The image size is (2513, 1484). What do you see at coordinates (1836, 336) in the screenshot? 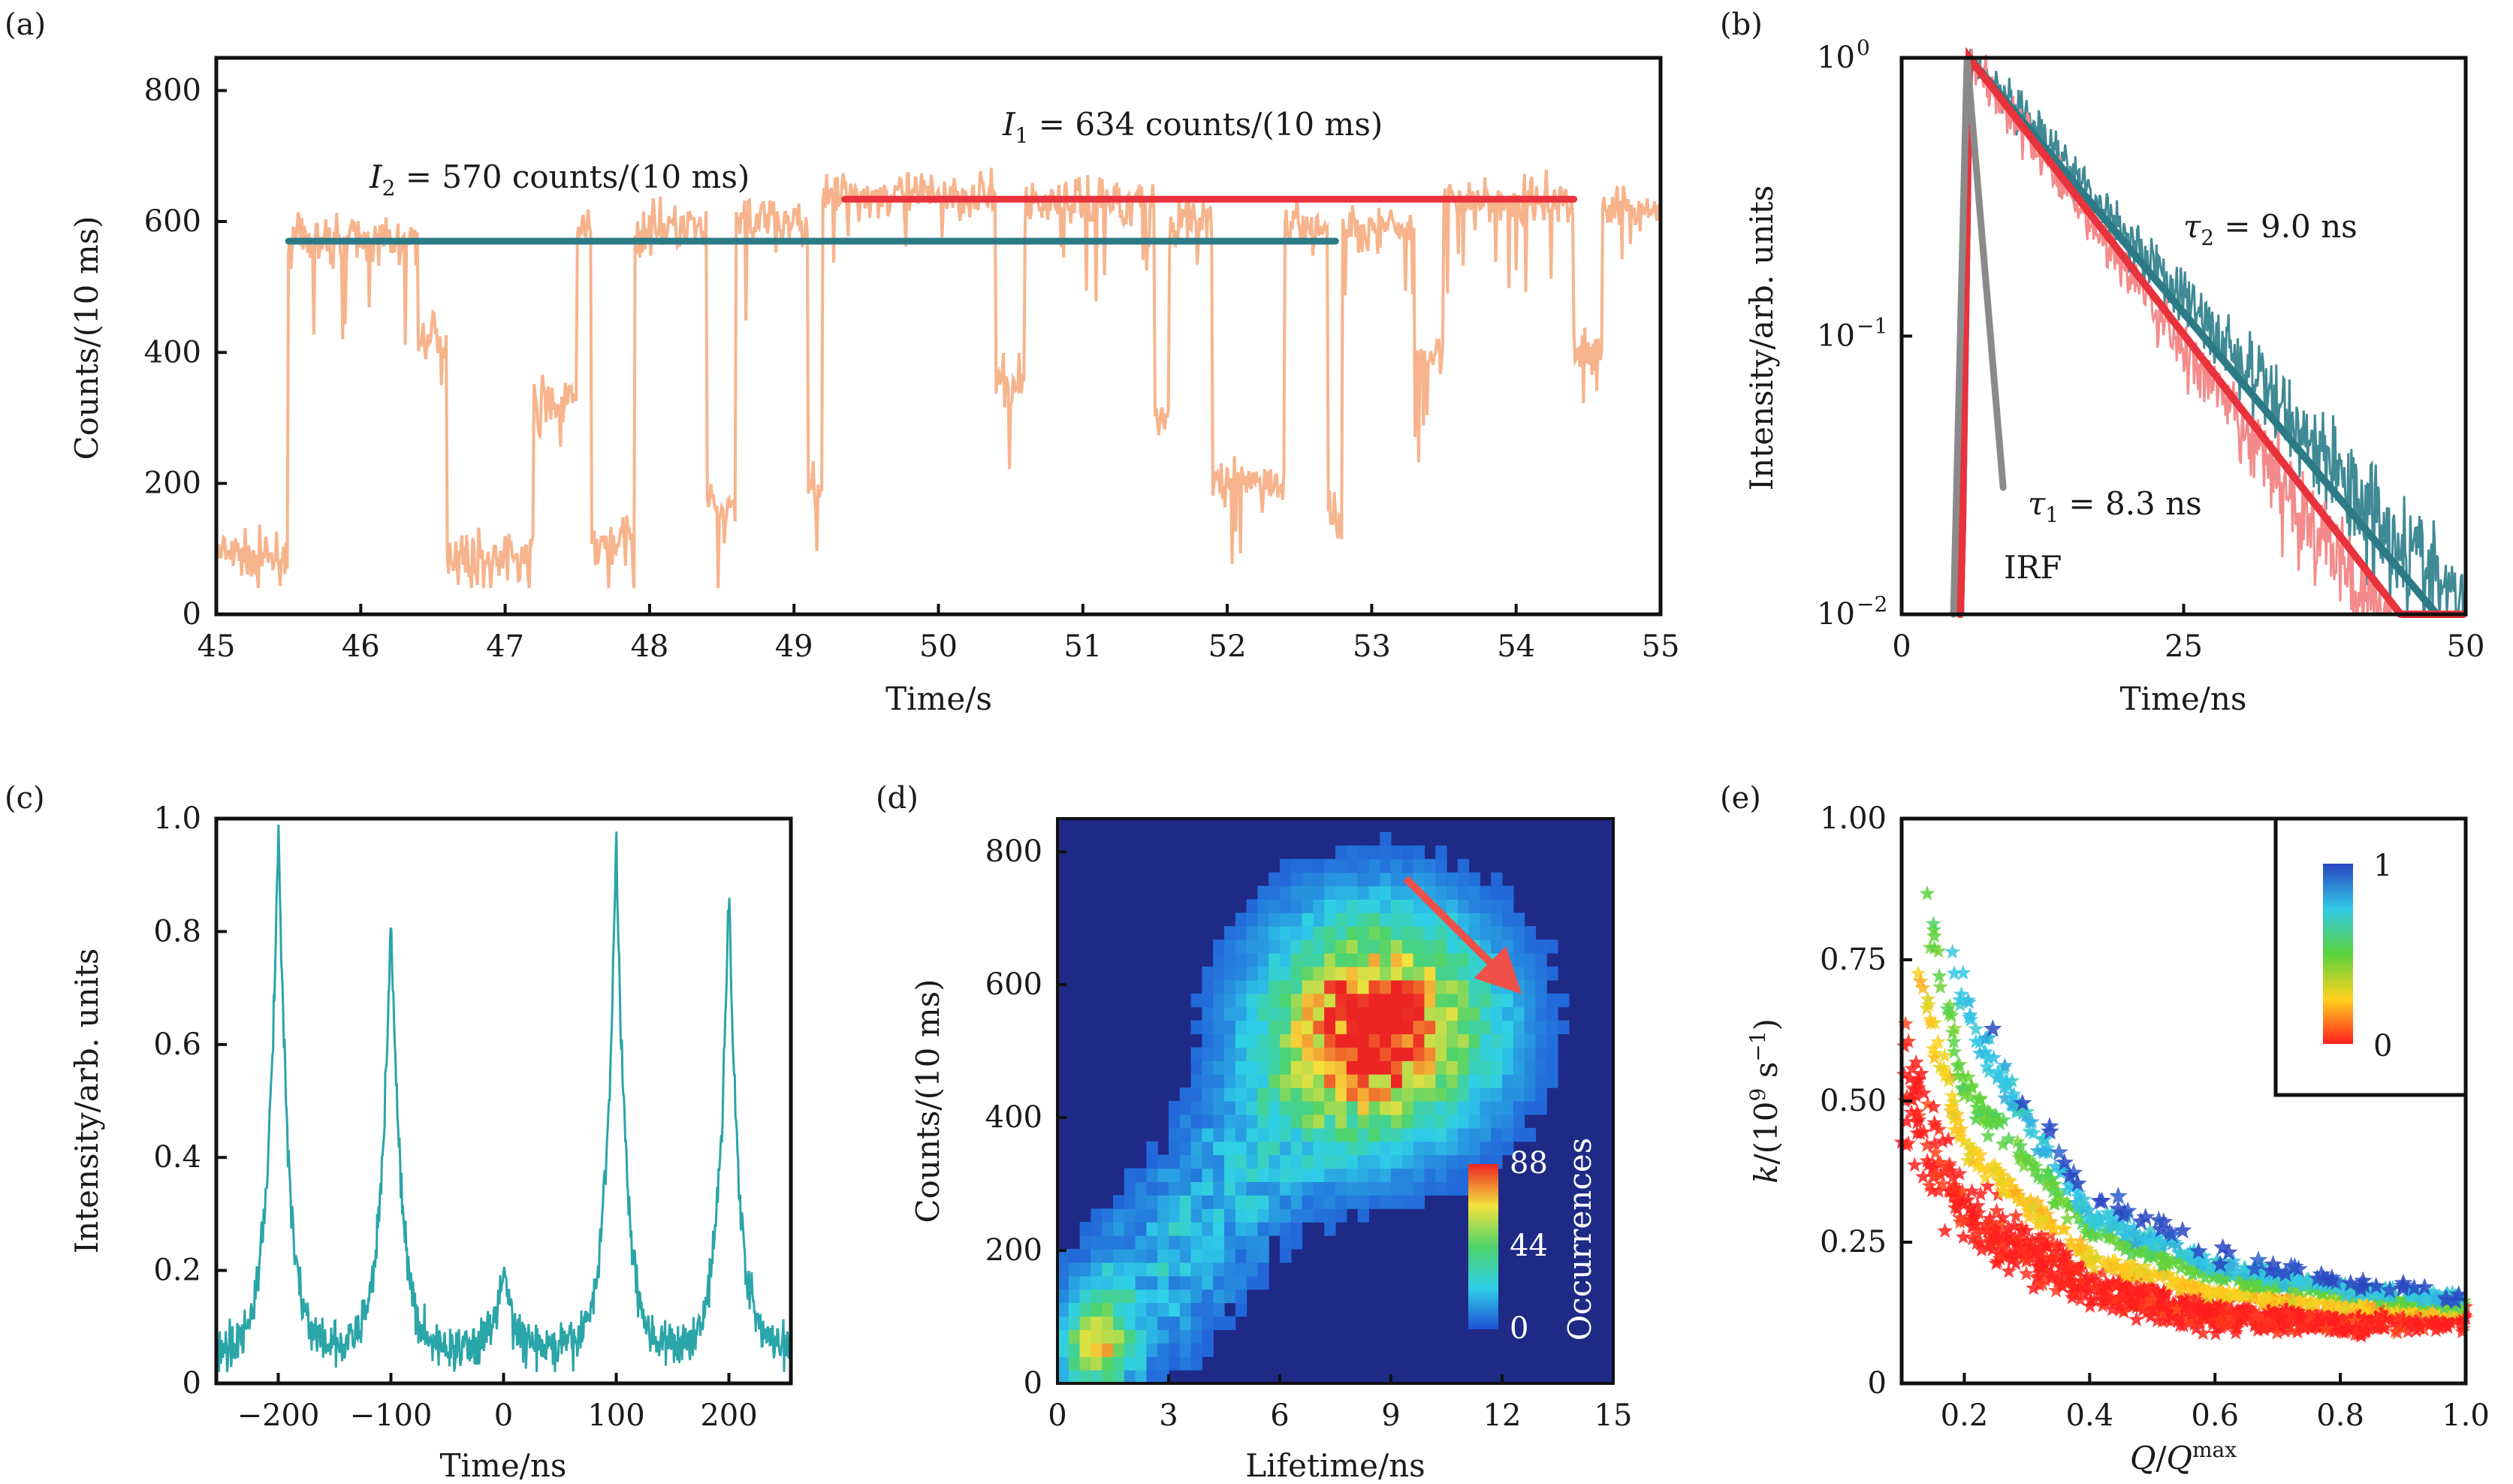
I see `axis-b-ytick-label: 10` at bounding box center [1836, 336].